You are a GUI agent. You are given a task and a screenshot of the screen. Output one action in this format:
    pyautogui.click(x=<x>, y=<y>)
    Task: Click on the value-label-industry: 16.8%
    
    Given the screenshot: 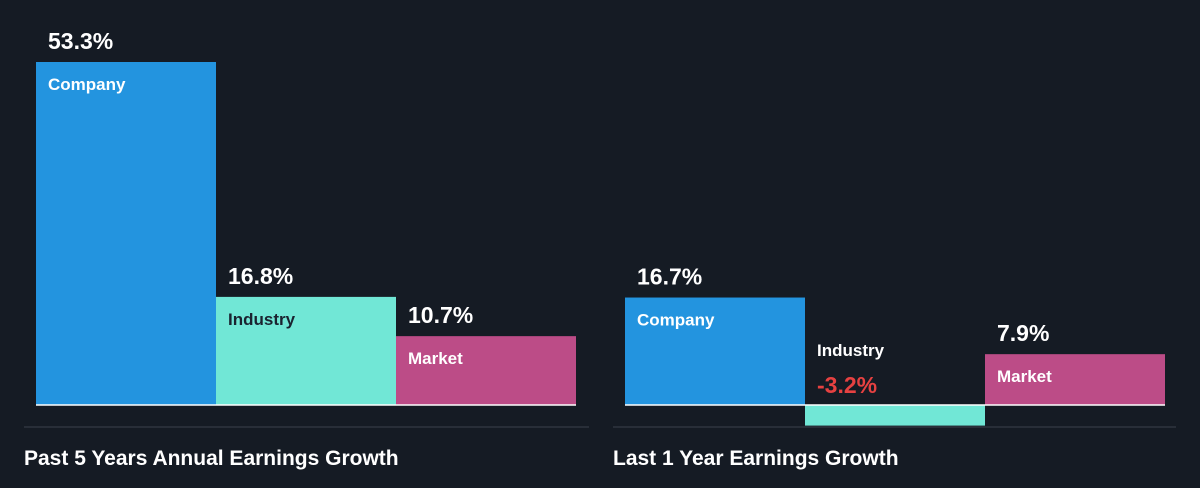 What is the action you would take?
    pyautogui.click(x=260, y=276)
    